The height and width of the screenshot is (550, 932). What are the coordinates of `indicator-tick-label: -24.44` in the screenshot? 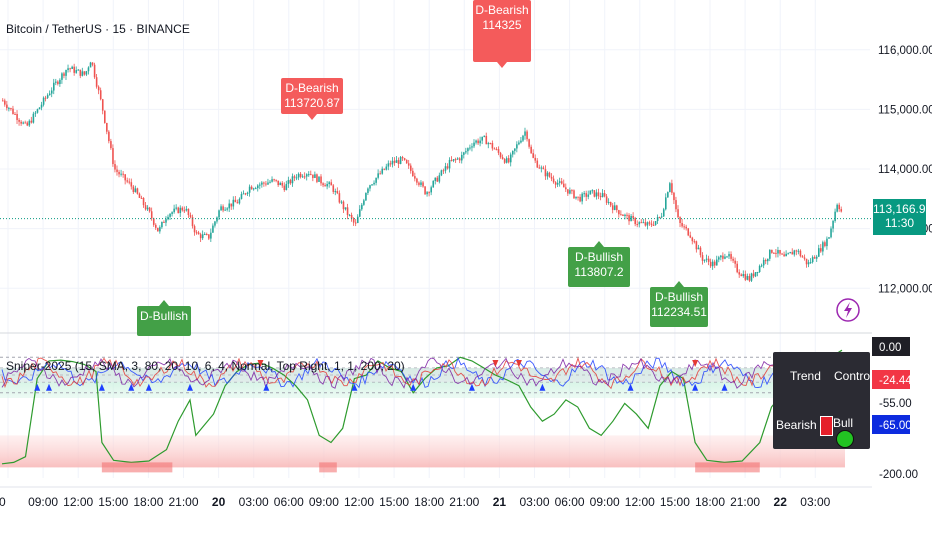 It's located at (895, 381).